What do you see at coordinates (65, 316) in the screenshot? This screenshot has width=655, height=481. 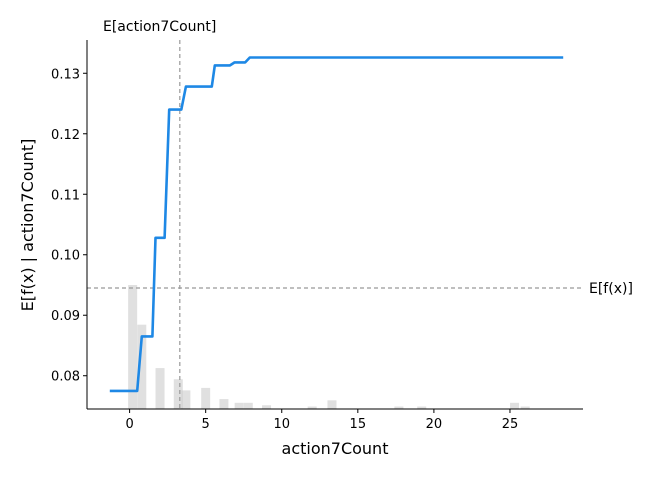 I see `y-tick-label: 0.09` at bounding box center [65, 316].